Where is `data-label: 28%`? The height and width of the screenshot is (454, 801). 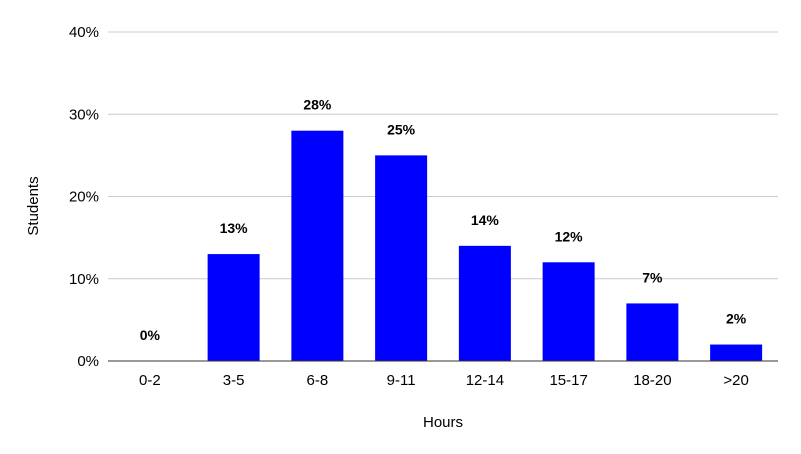
data-label: 28% is located at coordinates (317, 105).